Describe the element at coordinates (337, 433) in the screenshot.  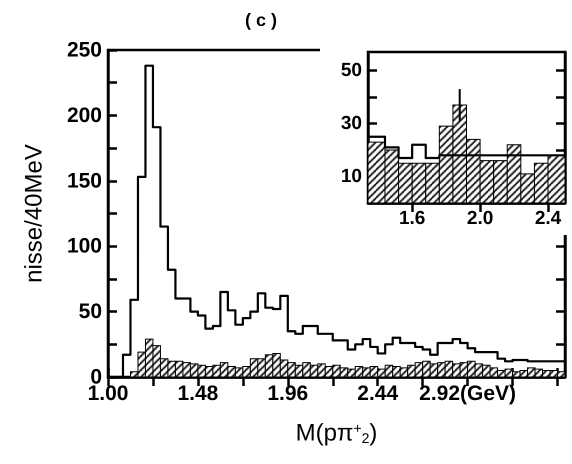
I see `x-axis-title: M(pπ+2)` at that location.